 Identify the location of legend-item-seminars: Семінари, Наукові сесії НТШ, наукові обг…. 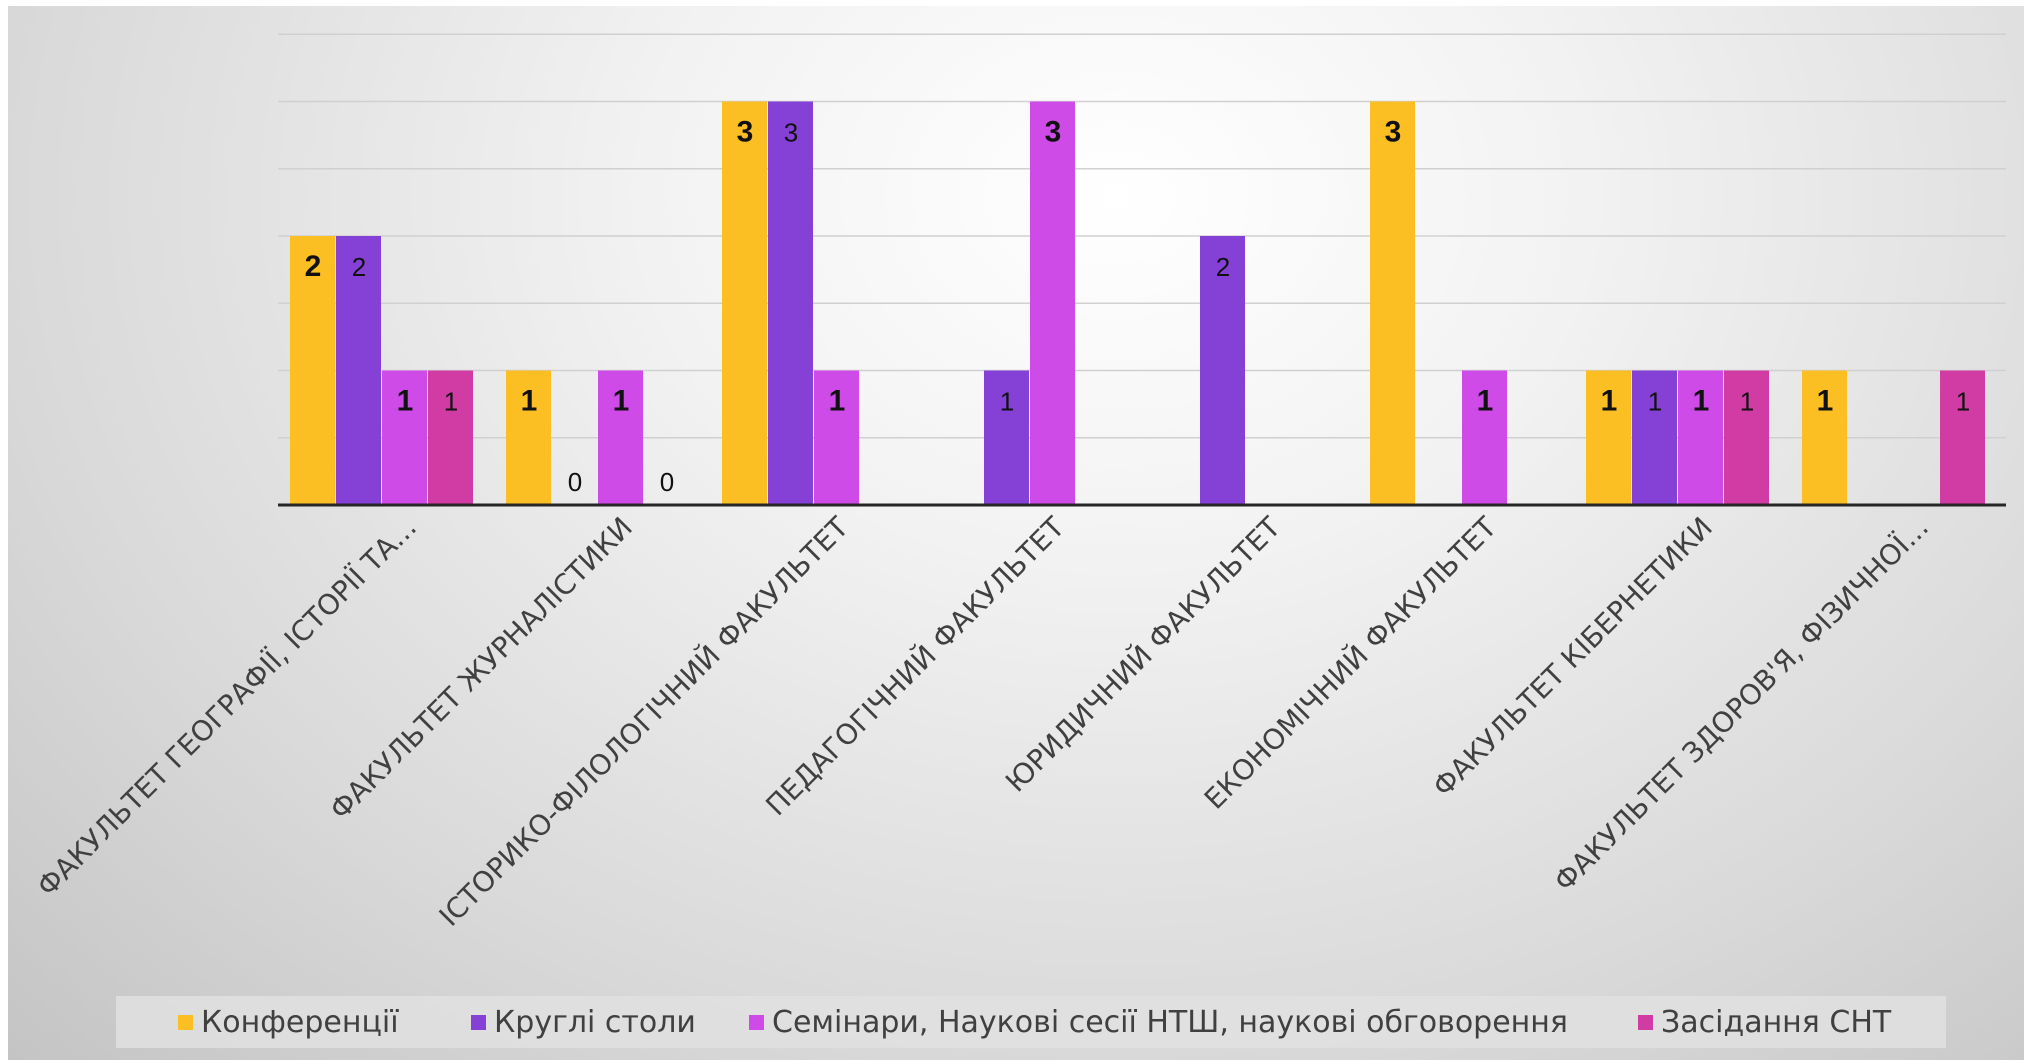
(1158, 1022).